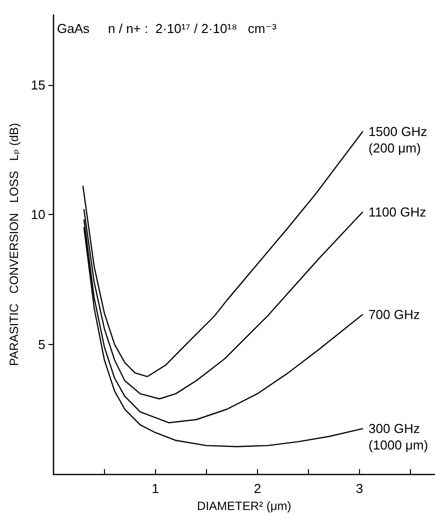 This screenshot has width=435, height=517. What do you see at coordinates (394, 428) in the screenshot?
I see `series-label: 300 GHz` at bounding box center [394, 428].